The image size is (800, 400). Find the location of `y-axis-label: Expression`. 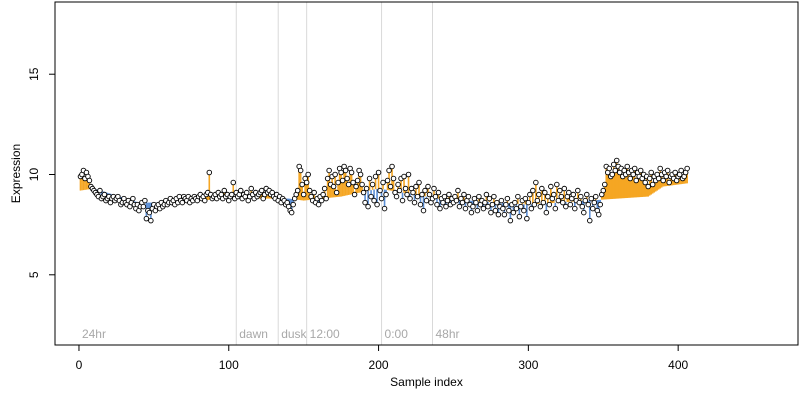

y-axis-label: Expression is located at coordinates (16, 173).